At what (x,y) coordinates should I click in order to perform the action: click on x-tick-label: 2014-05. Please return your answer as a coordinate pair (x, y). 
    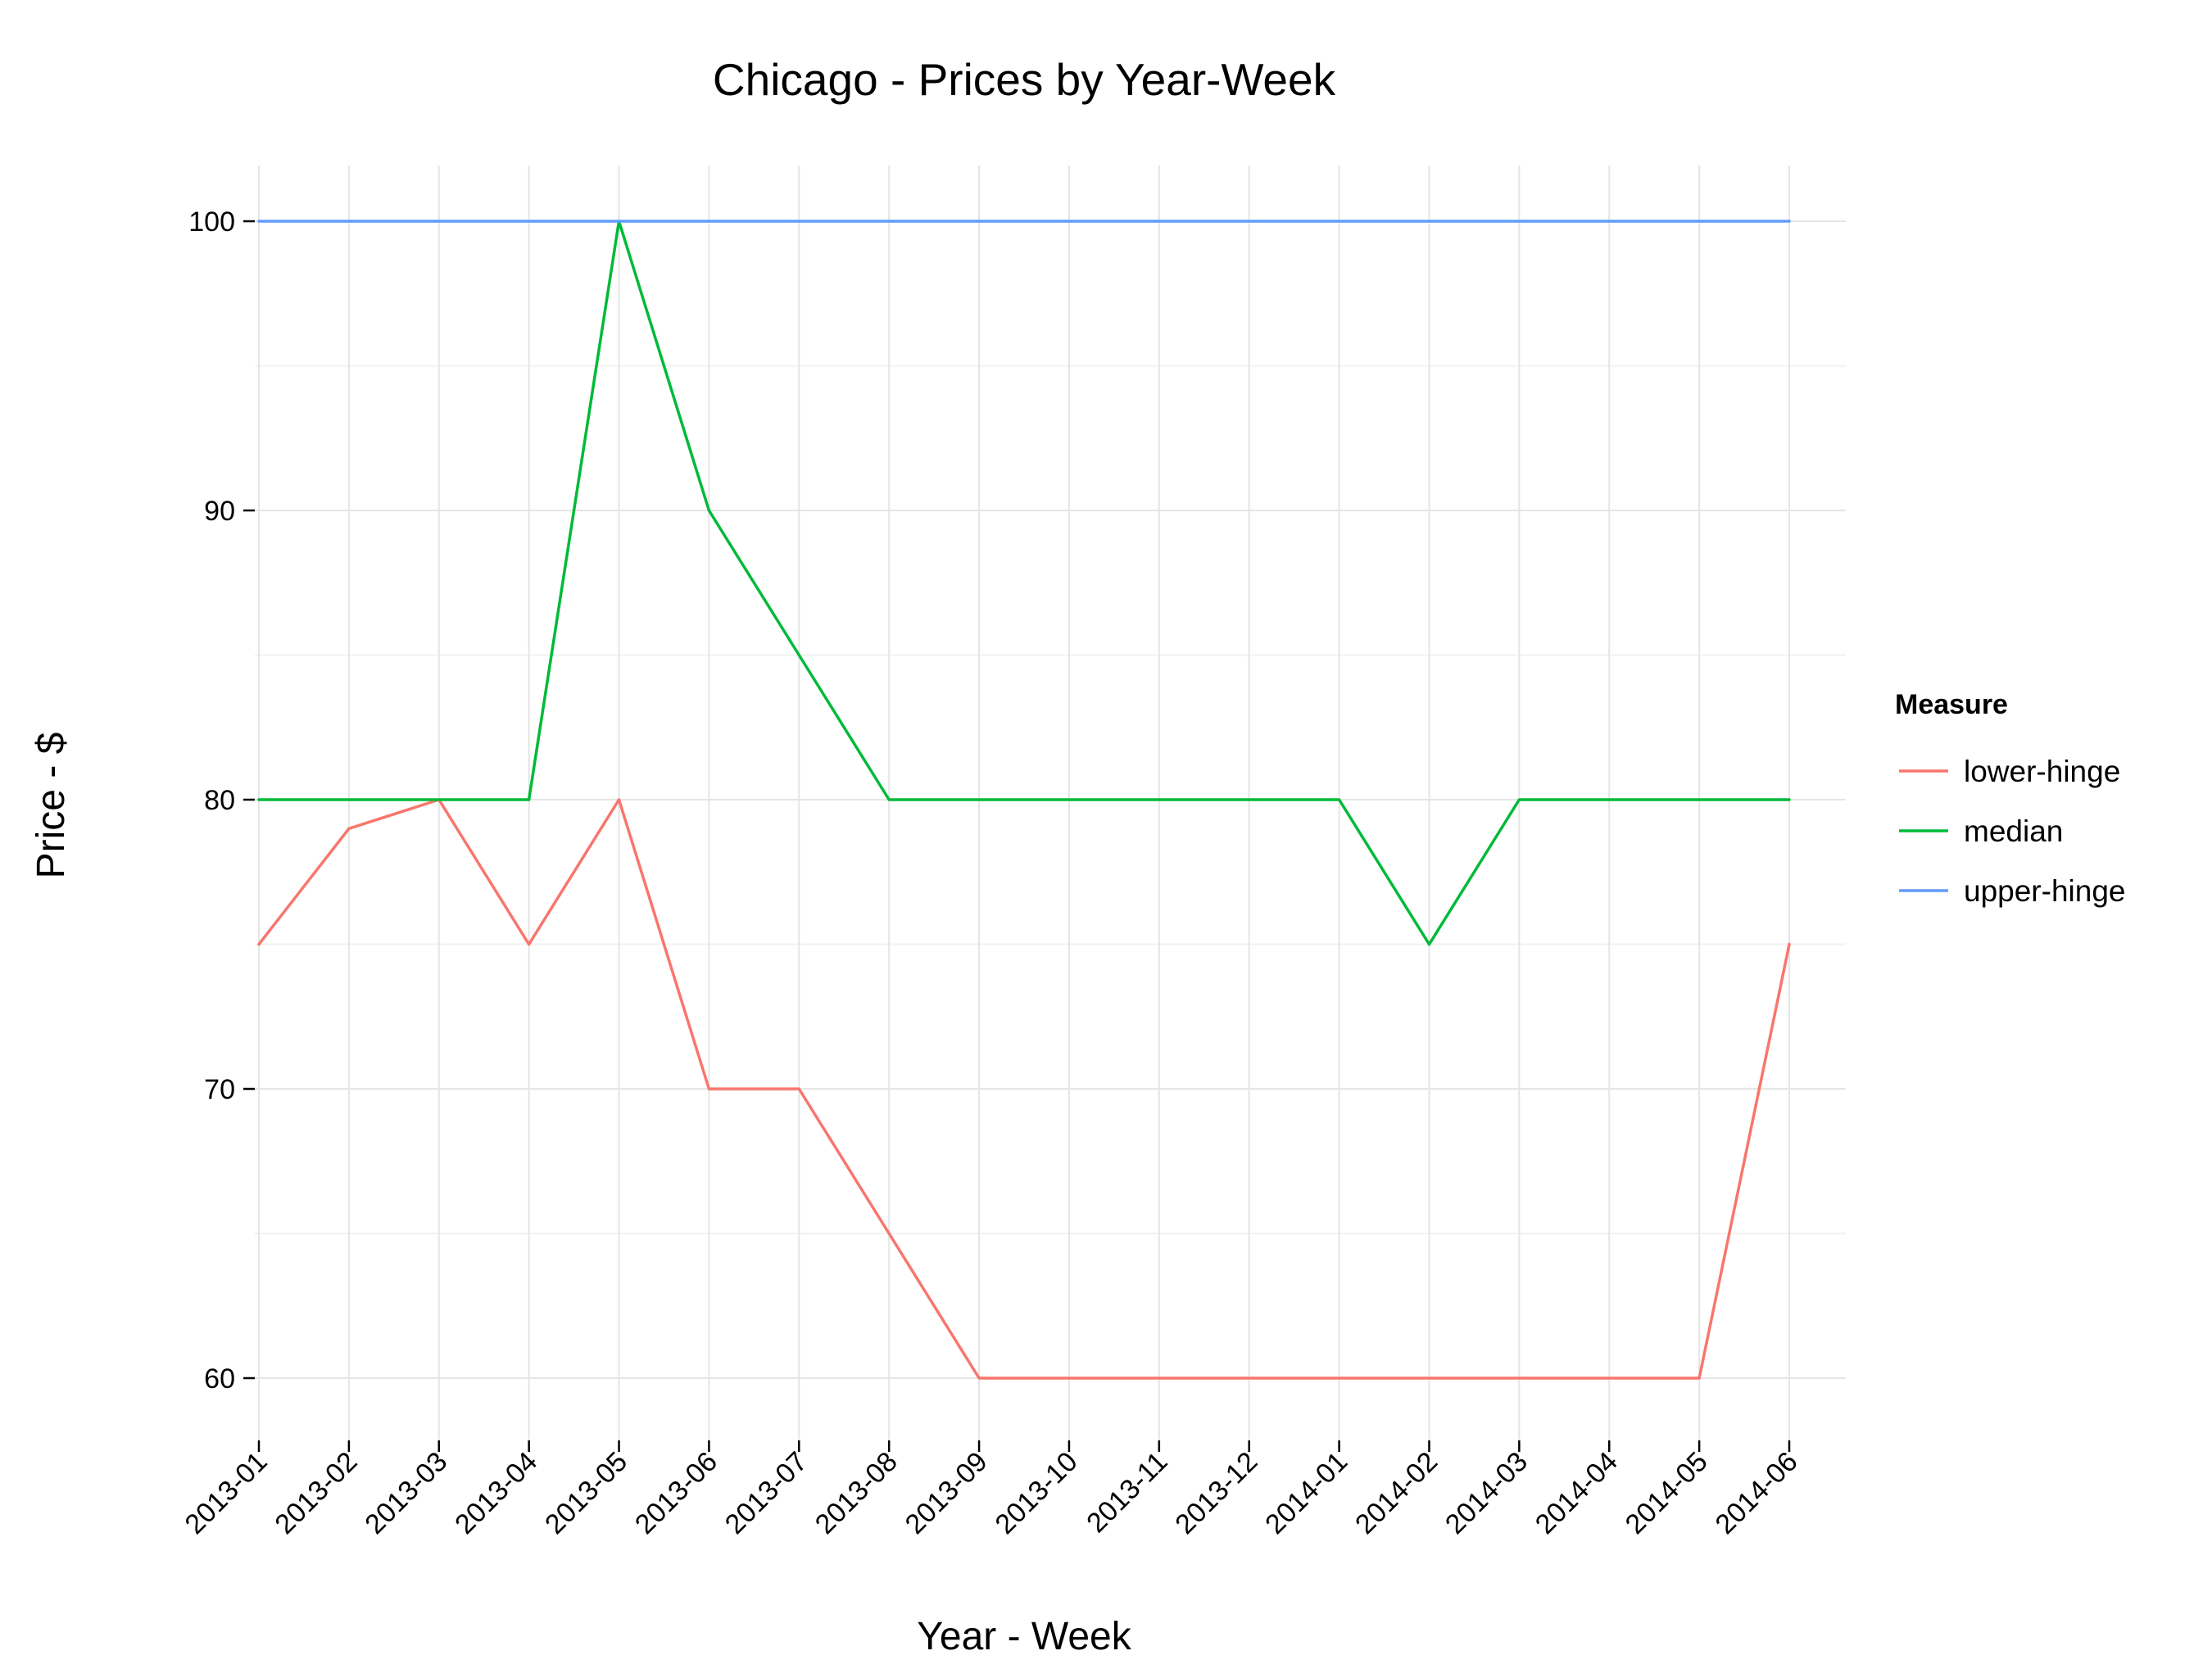
    Looking at the image, I should click on (1667, 1493).